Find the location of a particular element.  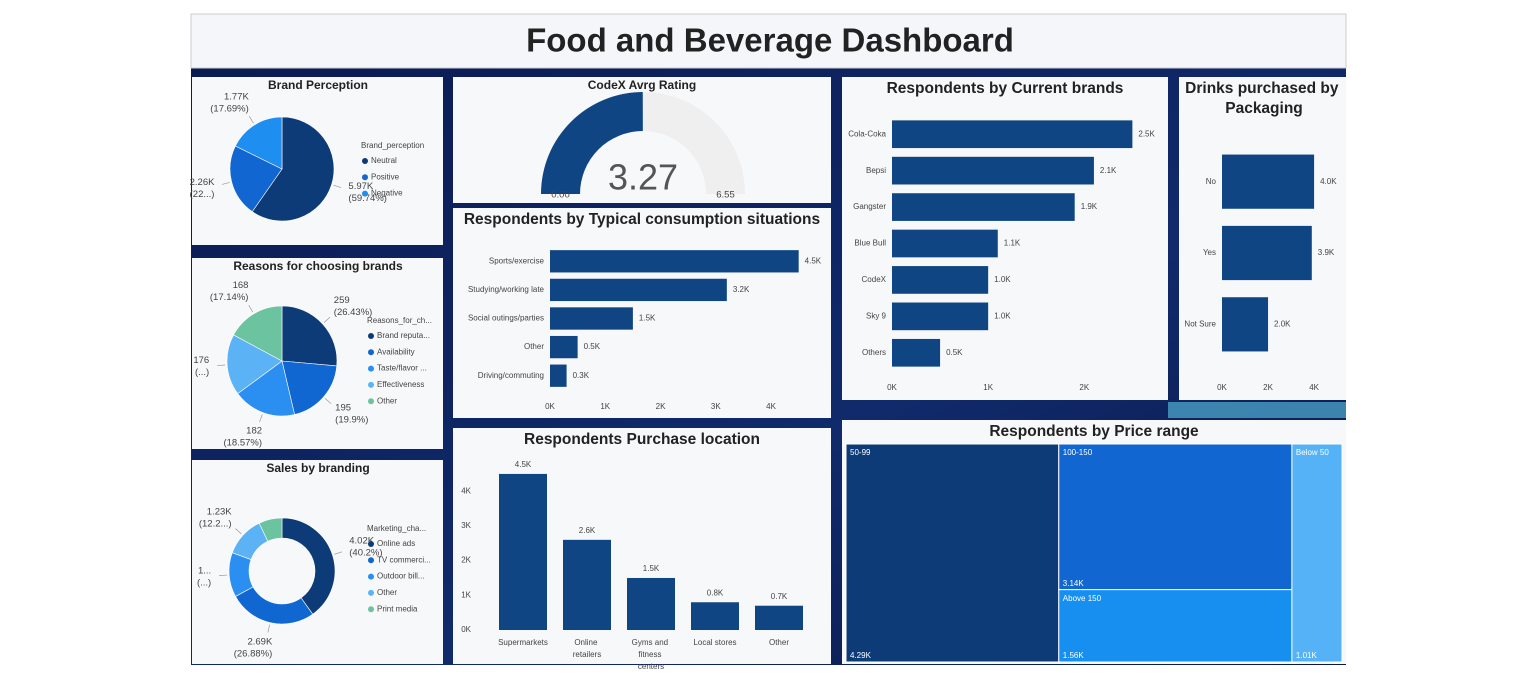

category-label: No is located at coordinates (1211, 181).